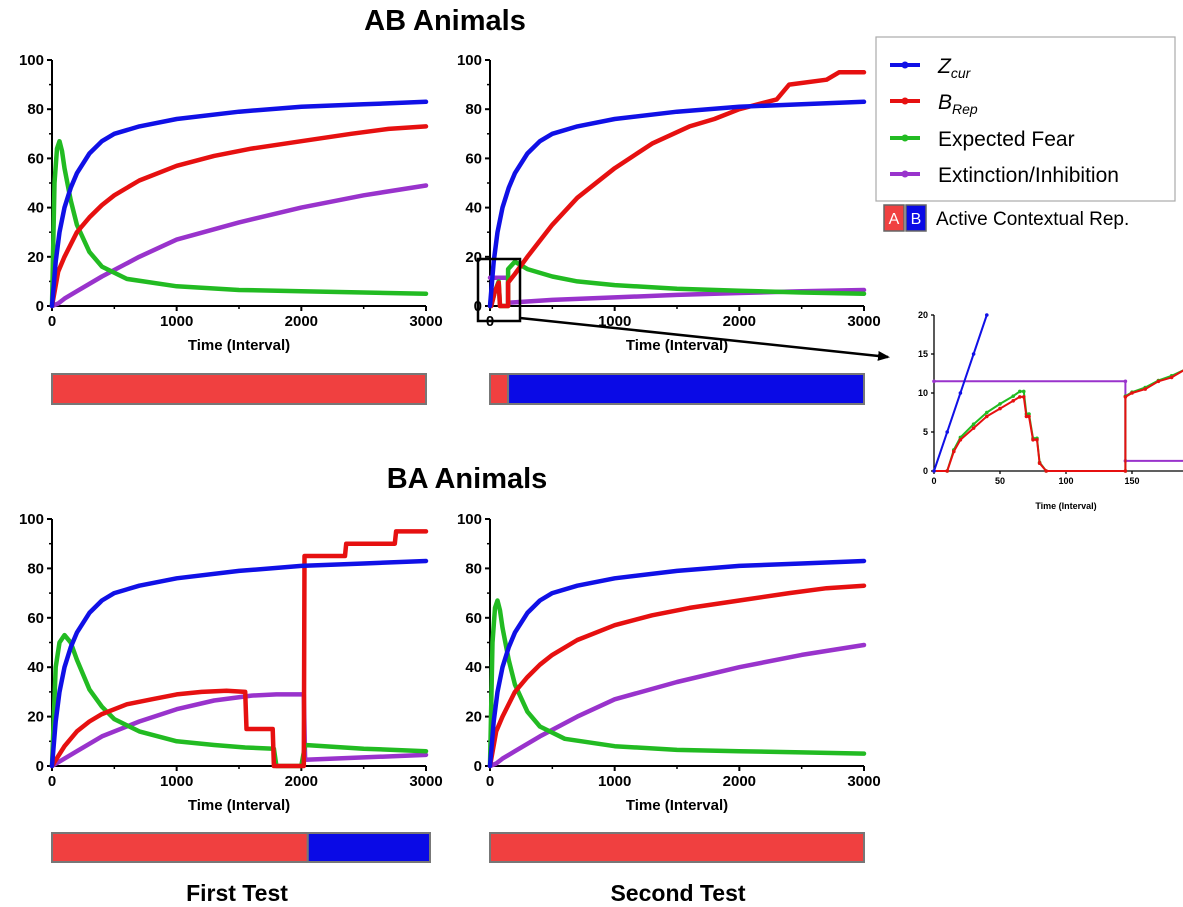 This screenshot has height=907, width=1183. I want to click on y-tick-label: 15, so click(923, 354).